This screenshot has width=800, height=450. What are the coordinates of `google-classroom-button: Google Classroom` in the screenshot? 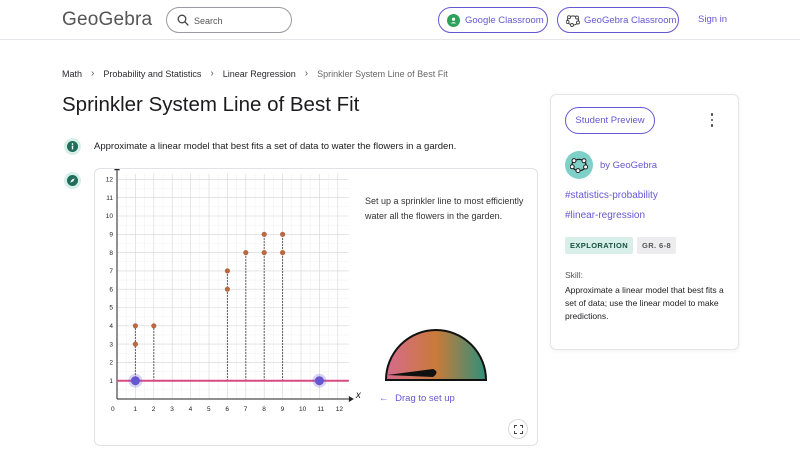 It's located at (493, 20).